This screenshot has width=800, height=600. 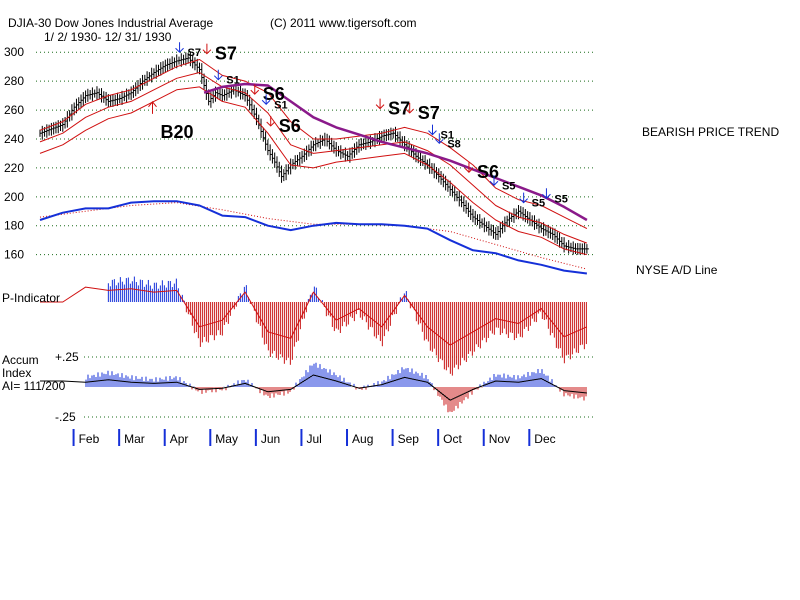 I want to click on accum-tick-plus: +.25, so click(x=67, y=357).